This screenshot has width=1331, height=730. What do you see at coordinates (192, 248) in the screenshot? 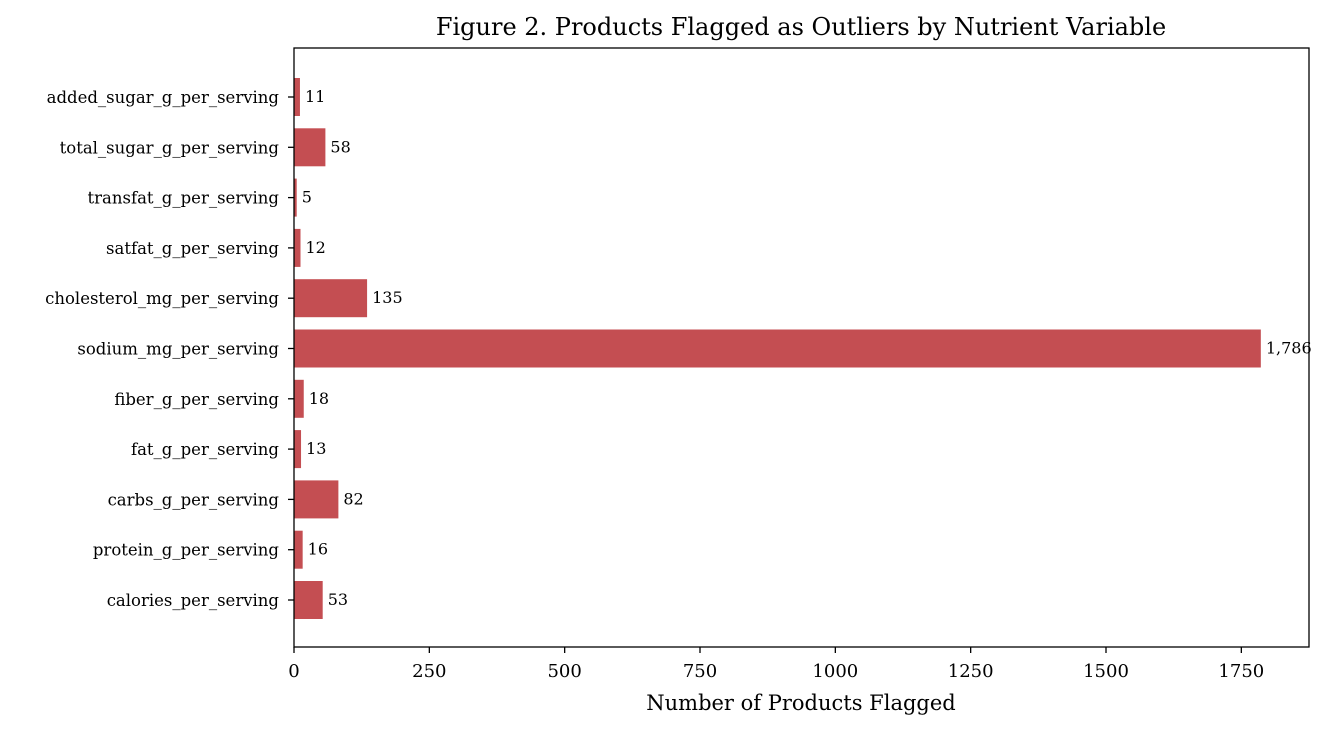
I see `y-tick-label: satfat_g_per_serving` at bounding box center [192, 248].